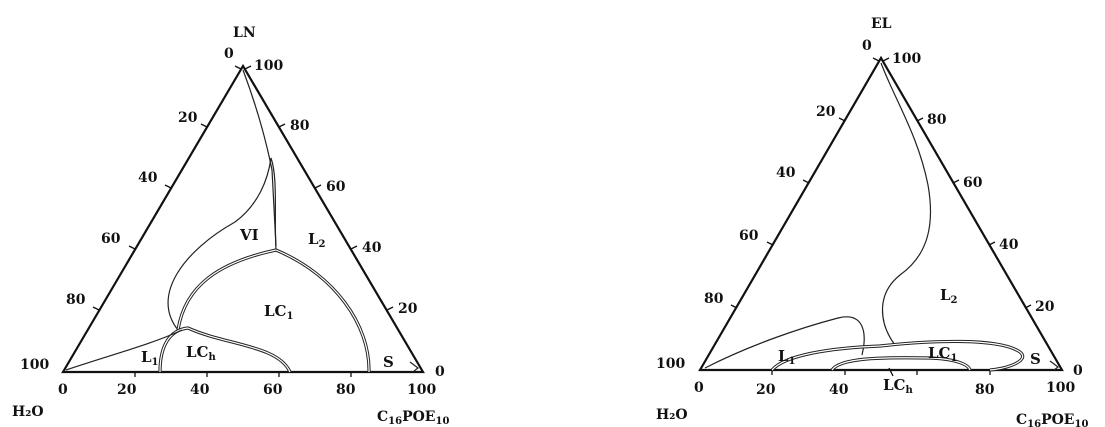  Describe the element at coordinates (906, 204) in the screenshot. I see `boundary-l2` at that location.